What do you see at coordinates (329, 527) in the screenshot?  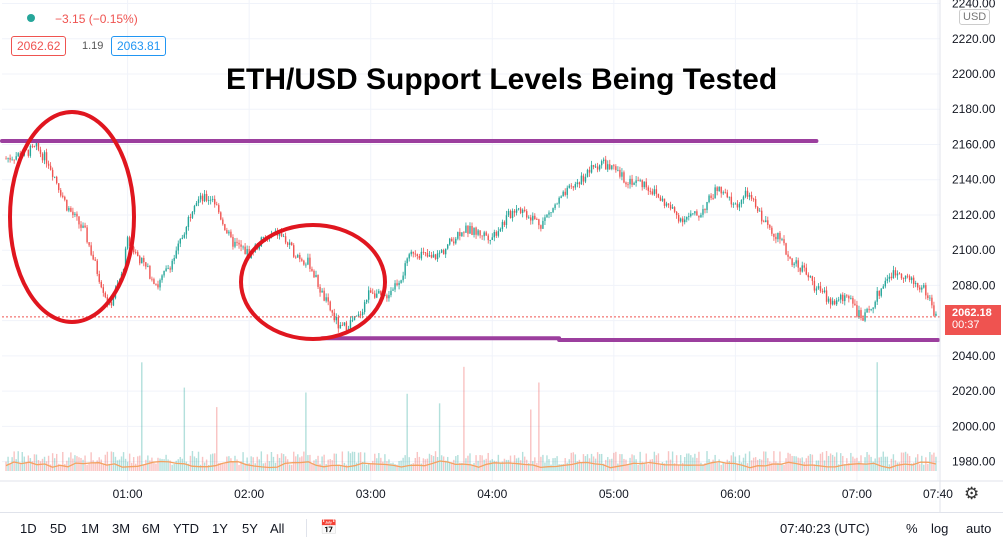 I see `calendar-icon: 📅` at bounding box center [329, 527].